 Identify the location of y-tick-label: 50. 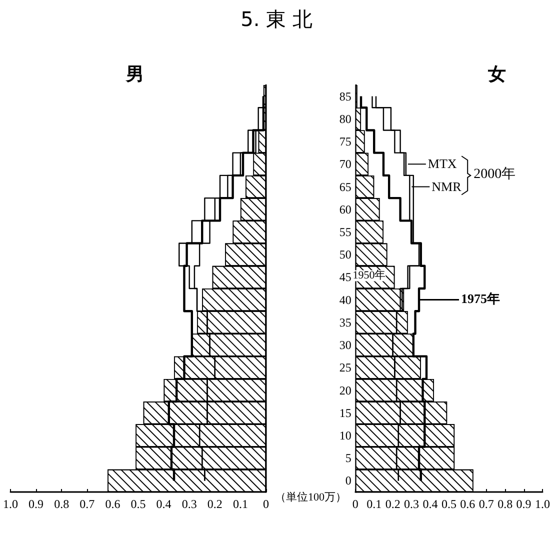
(345, 255).